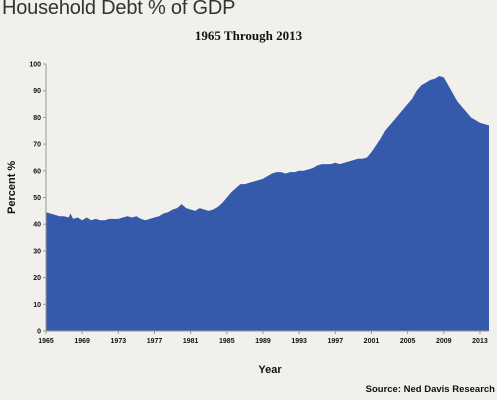 The image size is (497, 400). Describe the element at coordinates (37, 251) in the screenshot. I see `y-tick-label: 30` at that location.